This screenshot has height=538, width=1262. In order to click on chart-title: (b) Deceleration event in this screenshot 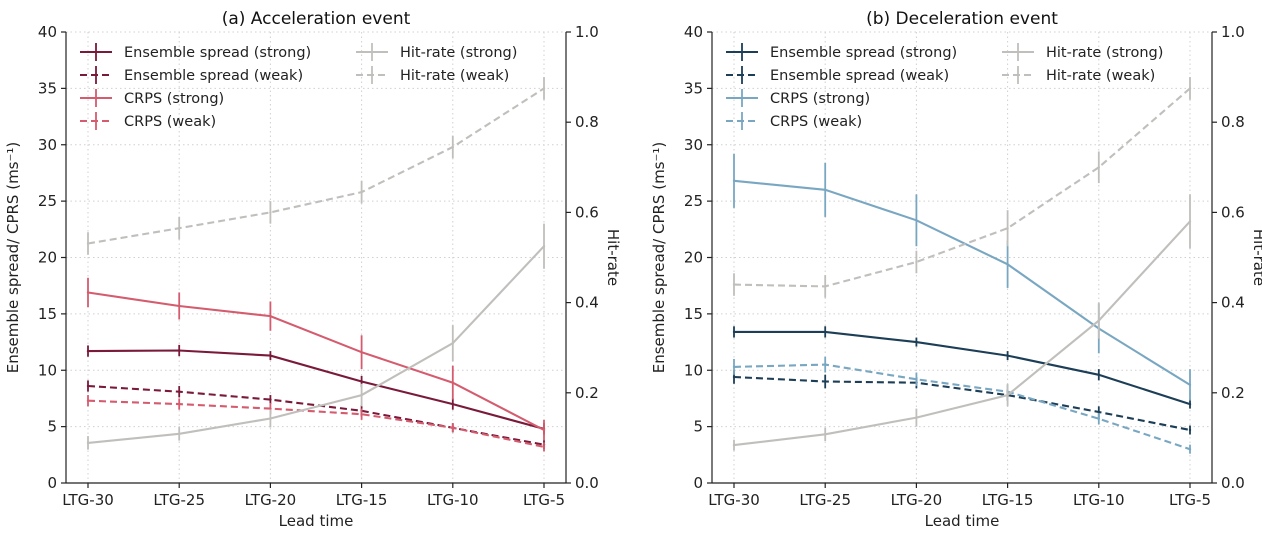, I will do `click(962, 19)`.